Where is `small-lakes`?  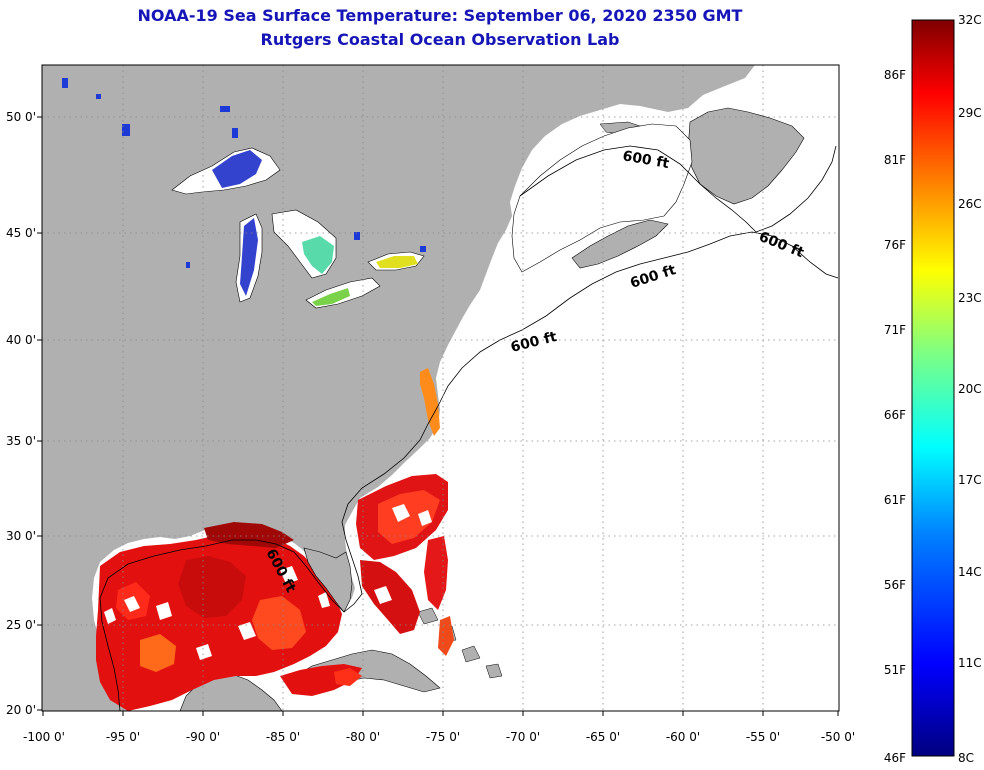
small-lakes is located at coordinates (244, 173).